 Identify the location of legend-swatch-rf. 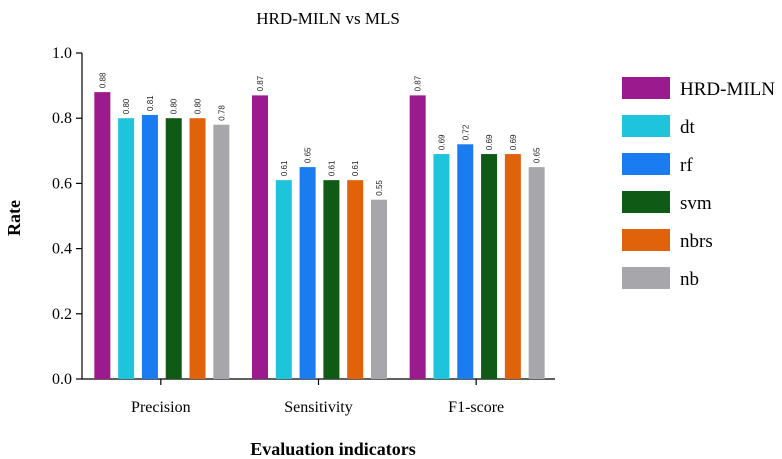
(646, 164).